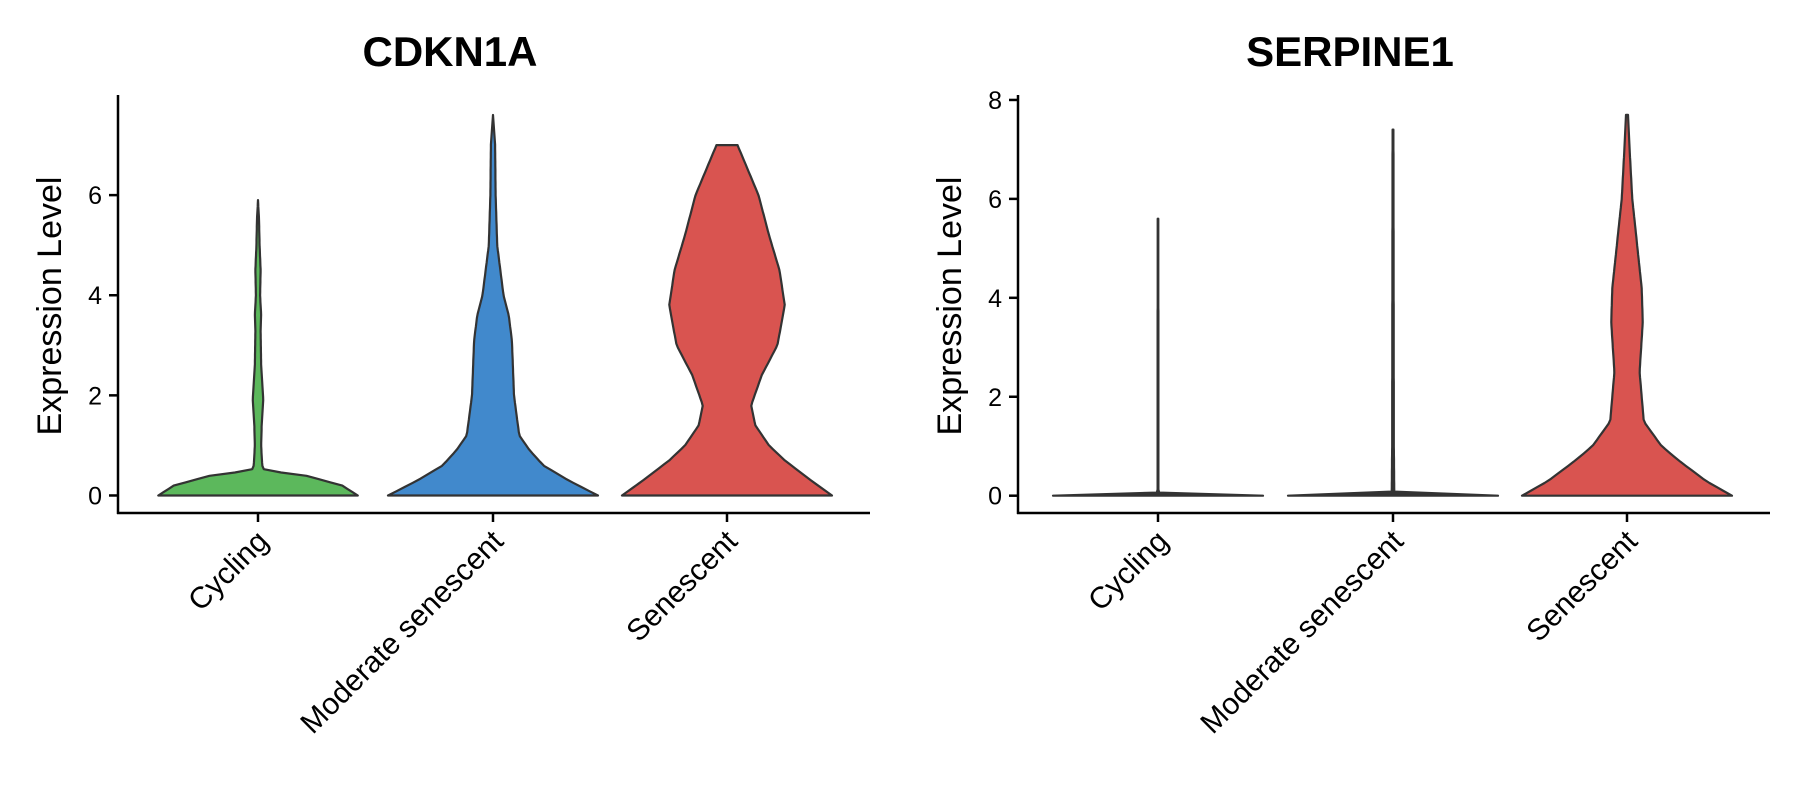  Describe the element at coordinates (1350, 51) in the screenshot. I see `chart-title: SERPINE1` at that location.